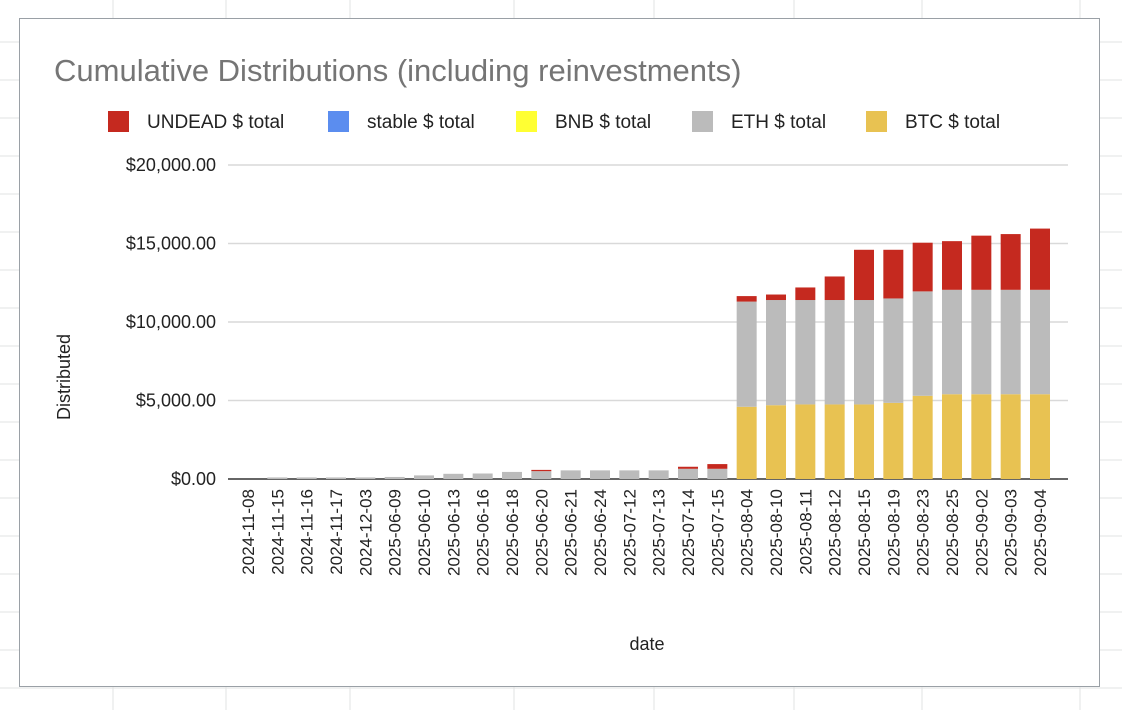 The height and width of the screenshot is (710, 1122). What do you see at coordinates (171, 165) in the screenshot?
I see `y-tick-label: $20,000.00` at bounding box center [171, 165].